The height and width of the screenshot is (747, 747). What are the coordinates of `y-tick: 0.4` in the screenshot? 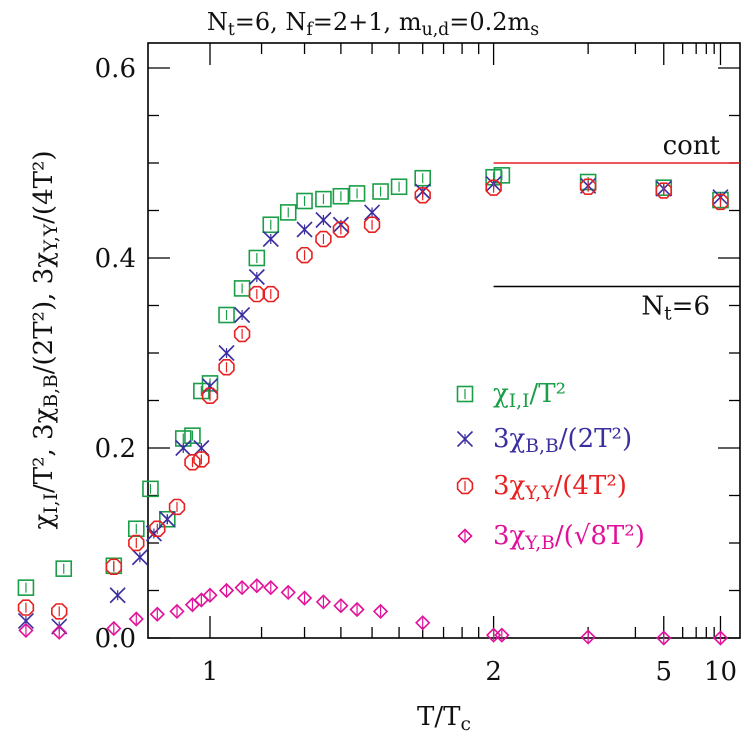 It's located at (417, 259).